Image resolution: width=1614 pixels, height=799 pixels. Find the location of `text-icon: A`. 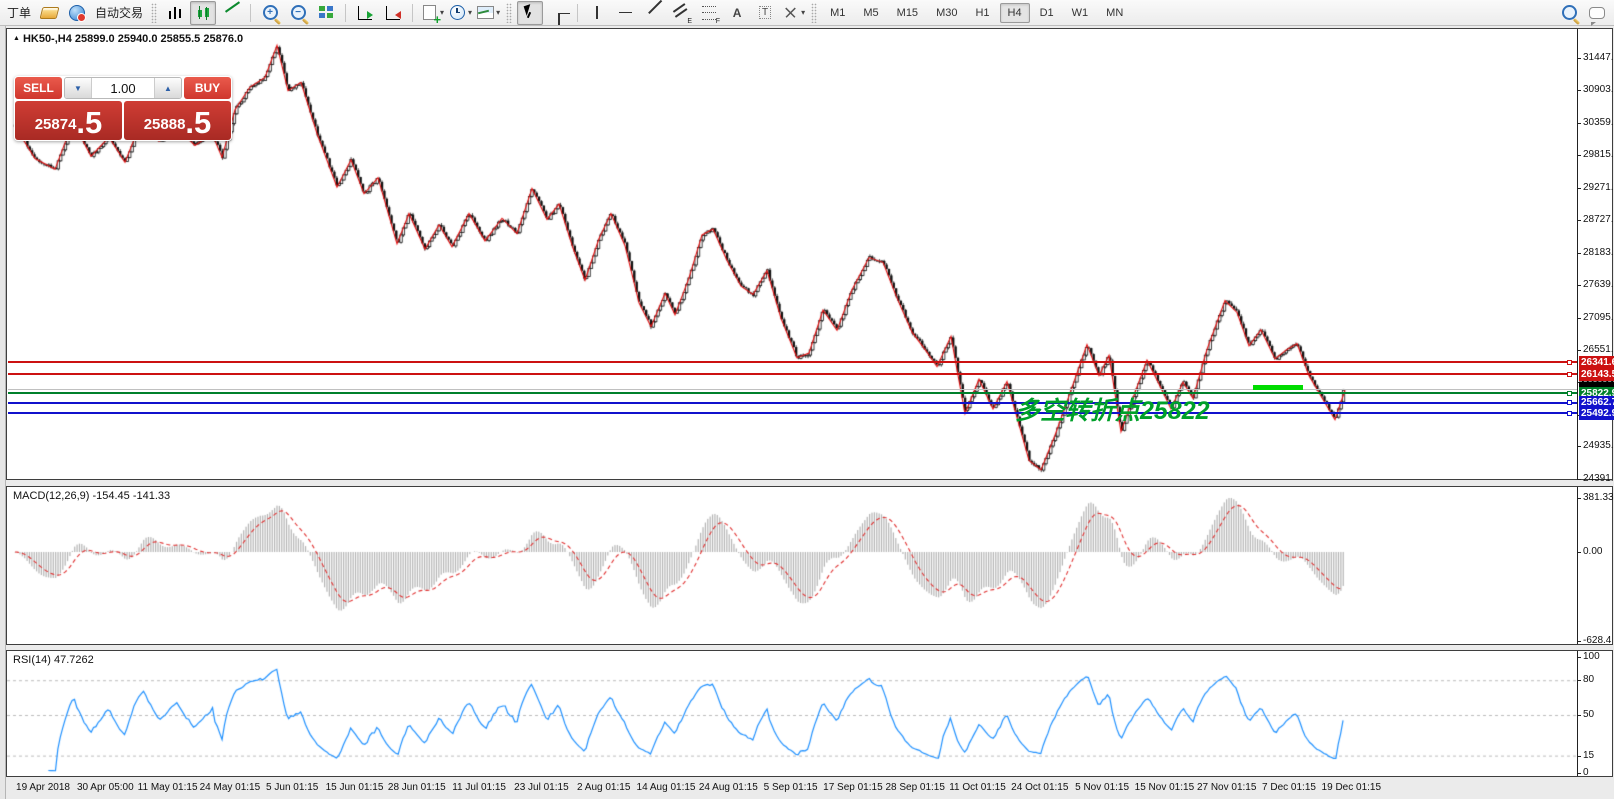

text-icon: A is located at coordinates (737, 13).